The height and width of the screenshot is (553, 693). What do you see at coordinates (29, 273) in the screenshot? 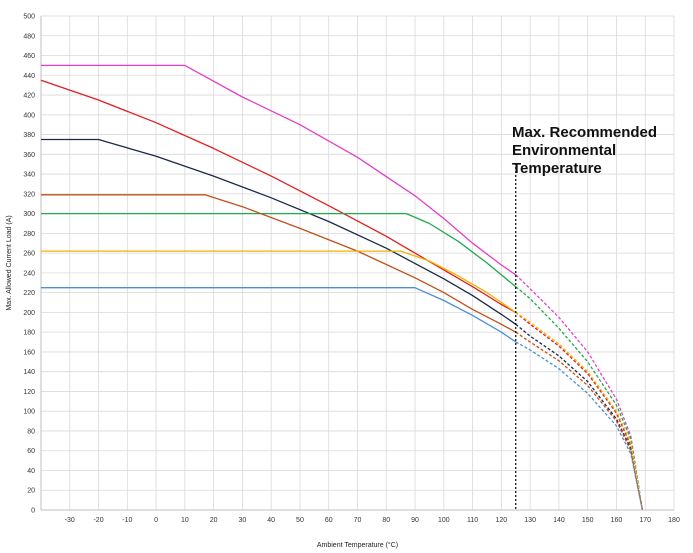
I see `y-tick-label: 240` at bounding box center [29, 273].